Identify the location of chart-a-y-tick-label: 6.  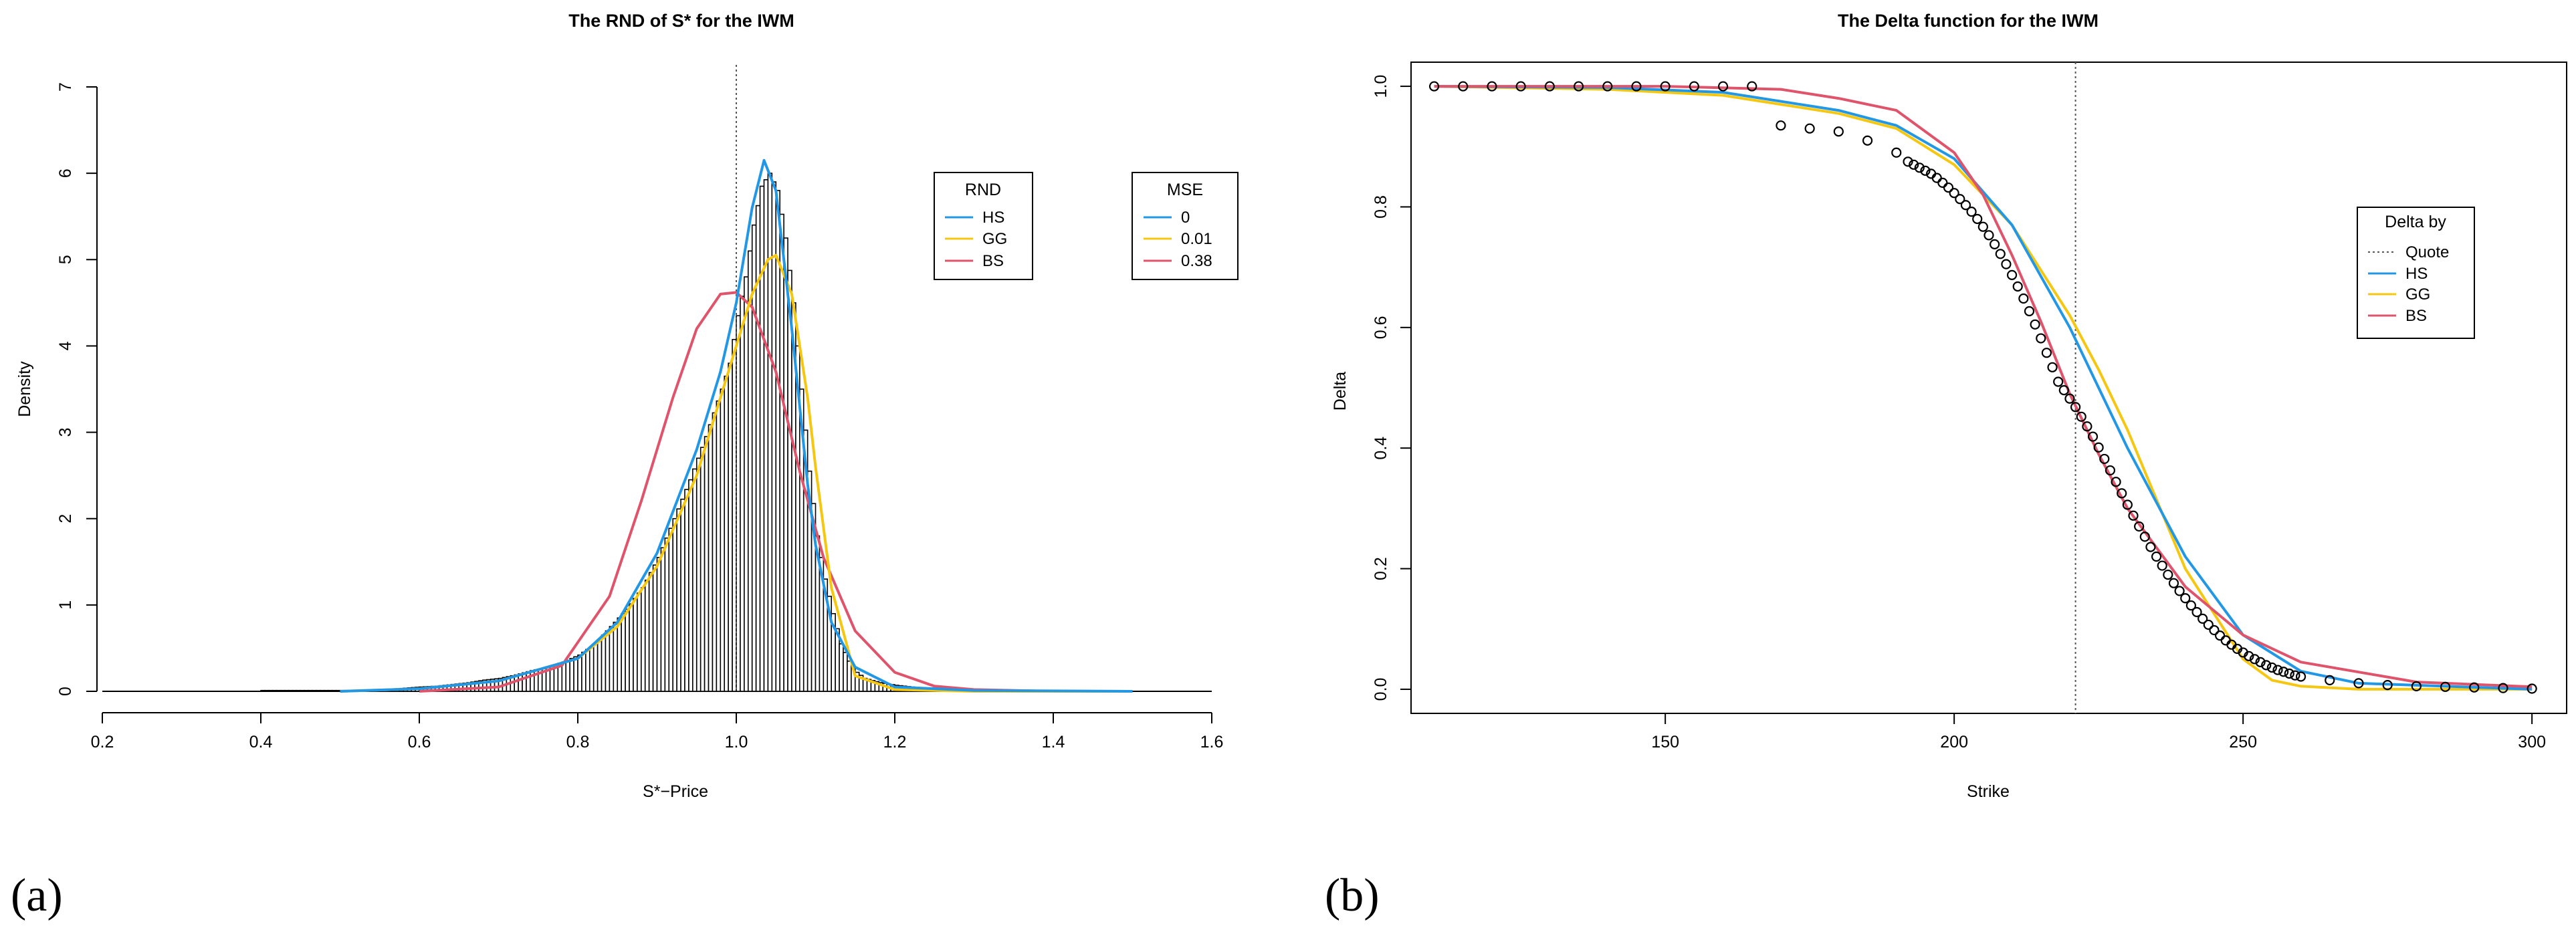
(65, 173).